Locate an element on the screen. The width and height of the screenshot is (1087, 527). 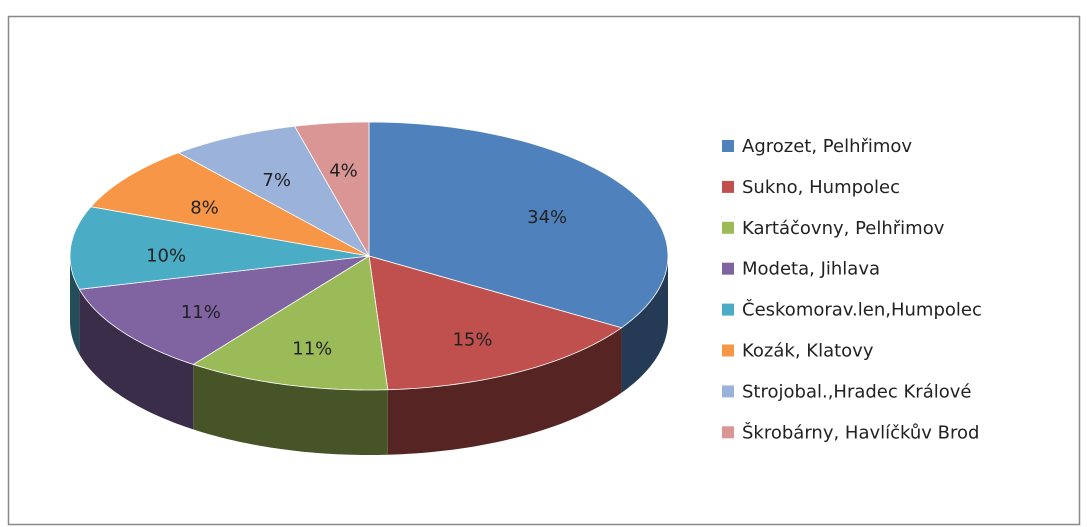
legend-label: Kartáčovny, Pelhřimov is located at coordinates (843, 228).